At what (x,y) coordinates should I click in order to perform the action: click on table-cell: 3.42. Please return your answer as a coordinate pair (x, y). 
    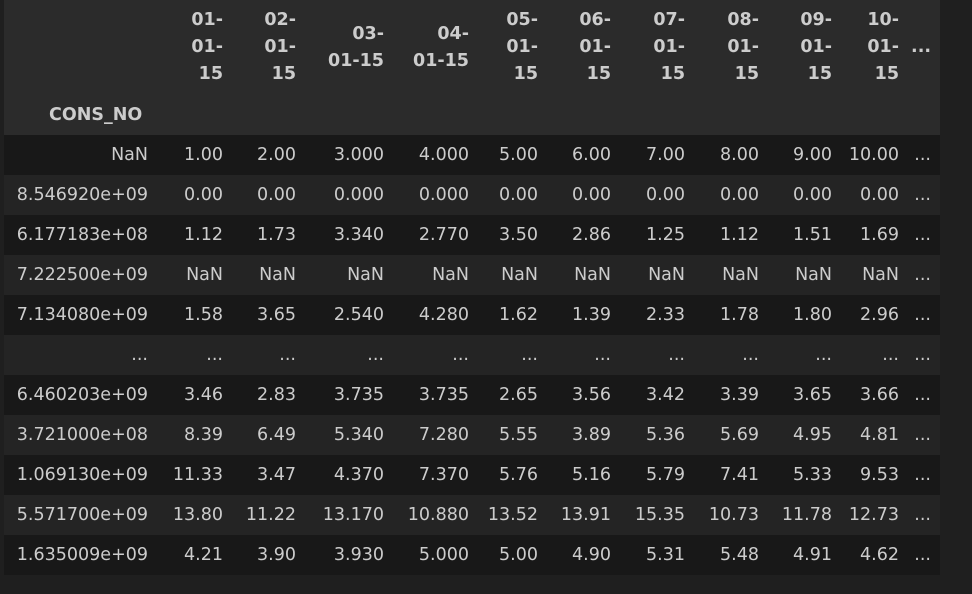
    Looking at the image, I should click on (657, 395).